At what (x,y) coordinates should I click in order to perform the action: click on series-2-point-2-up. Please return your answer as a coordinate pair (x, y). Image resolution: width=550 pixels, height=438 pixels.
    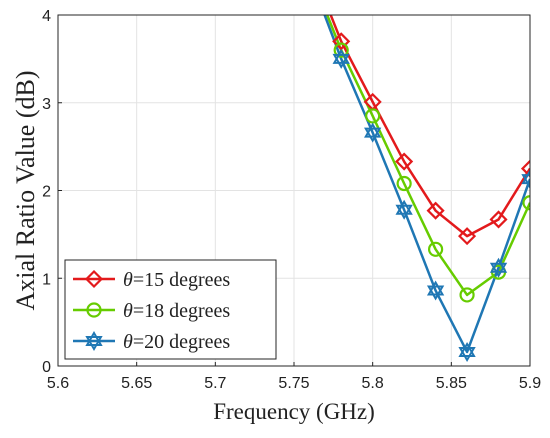
    Looking at the image, I should click on (373, 130).